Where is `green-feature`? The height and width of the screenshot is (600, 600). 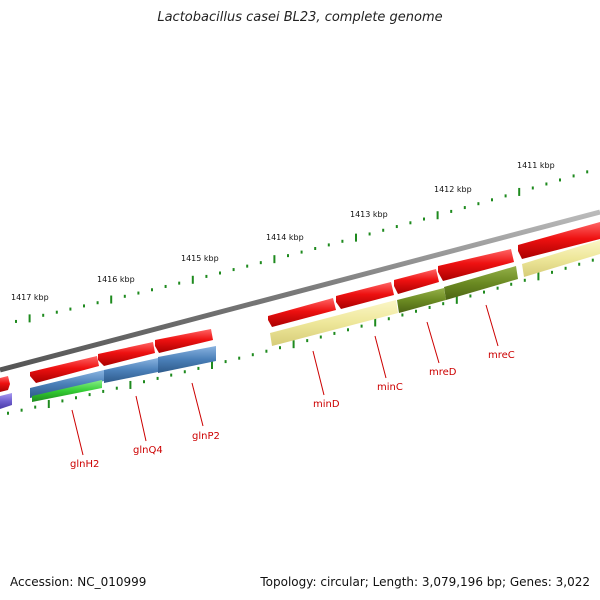
green-feature is located at coordinates (67, 391).